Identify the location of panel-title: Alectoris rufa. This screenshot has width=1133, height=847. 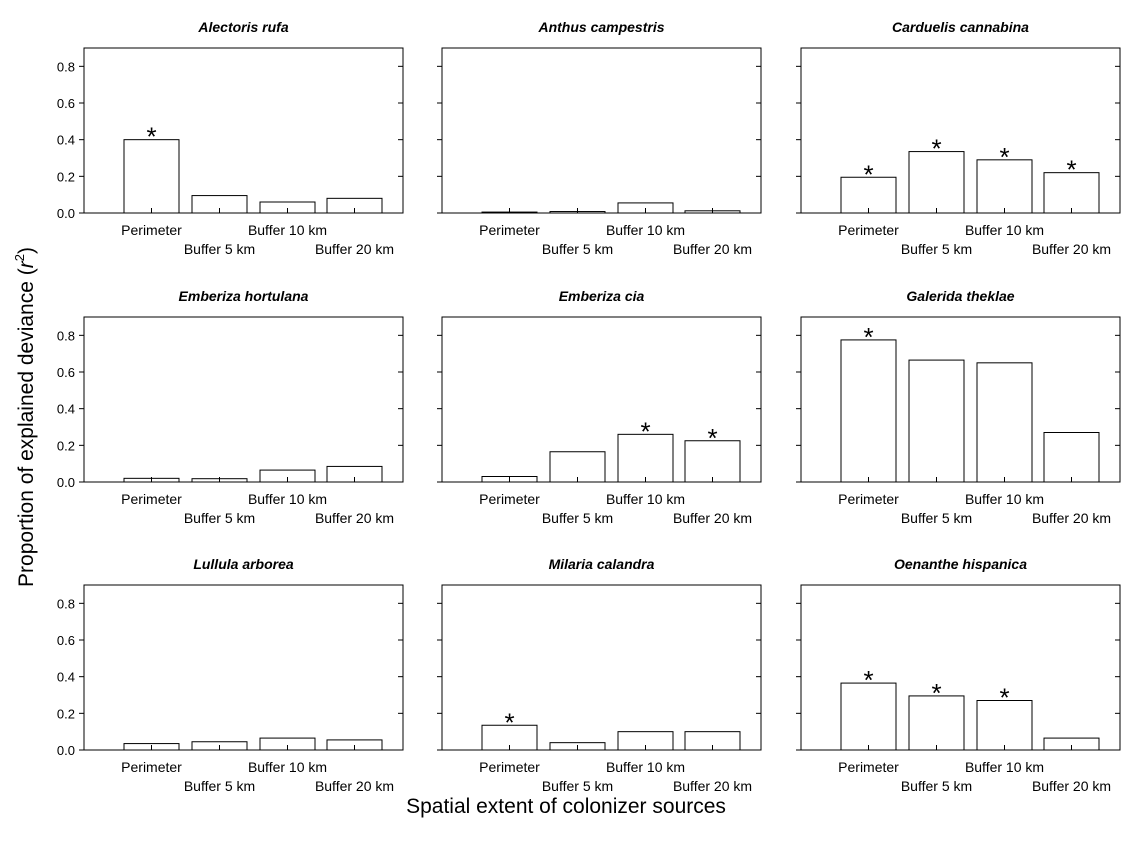
(242, 27).